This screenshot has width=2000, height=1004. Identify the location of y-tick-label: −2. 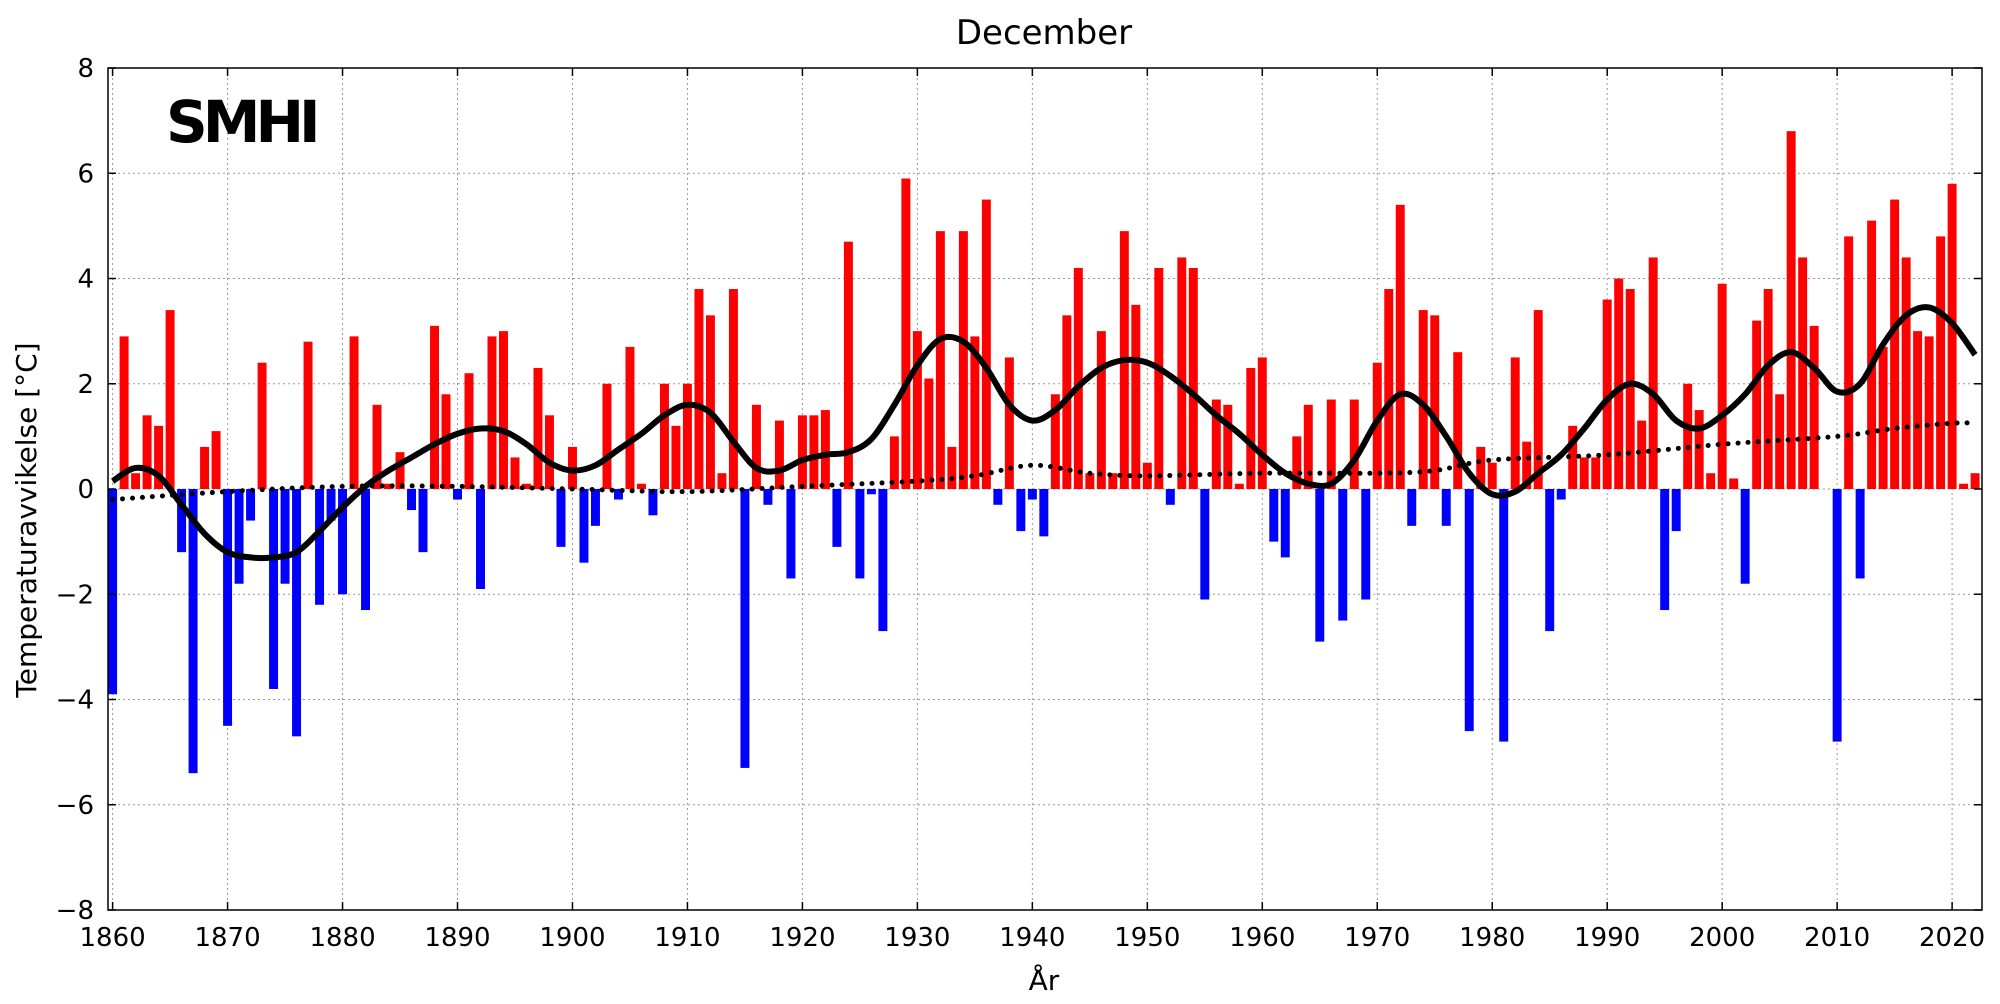
(75, 595).